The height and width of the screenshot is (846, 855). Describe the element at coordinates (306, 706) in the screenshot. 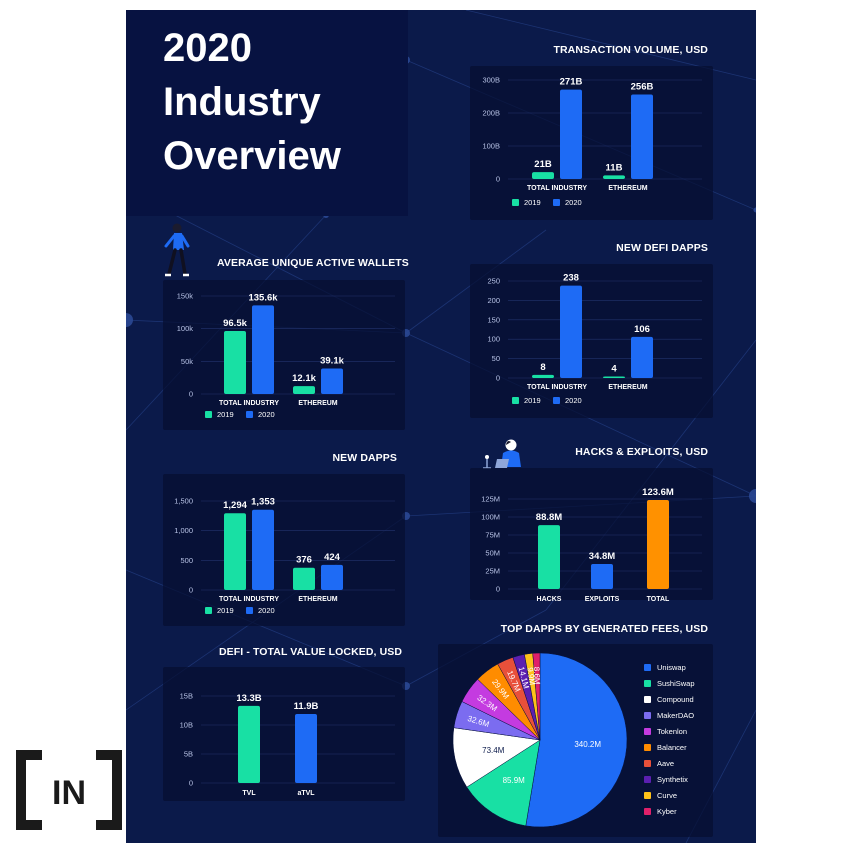

I see `data-label: 11.9B` at that location.